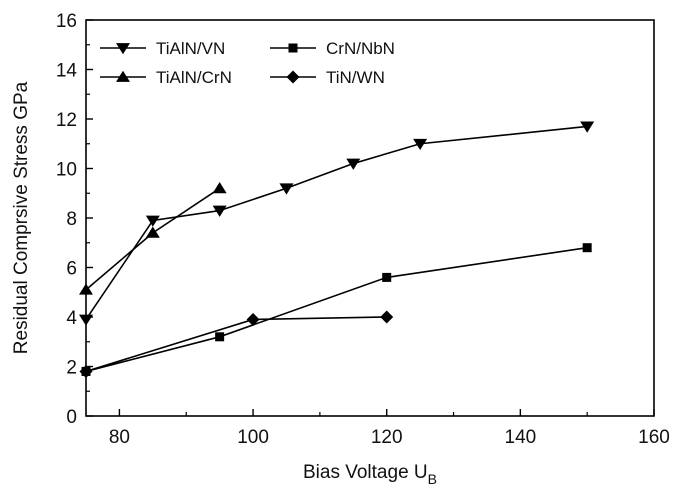 This screenshot has height=486, width=673. I want to click on legend-entry: TiN/WN, so click(327, 77).